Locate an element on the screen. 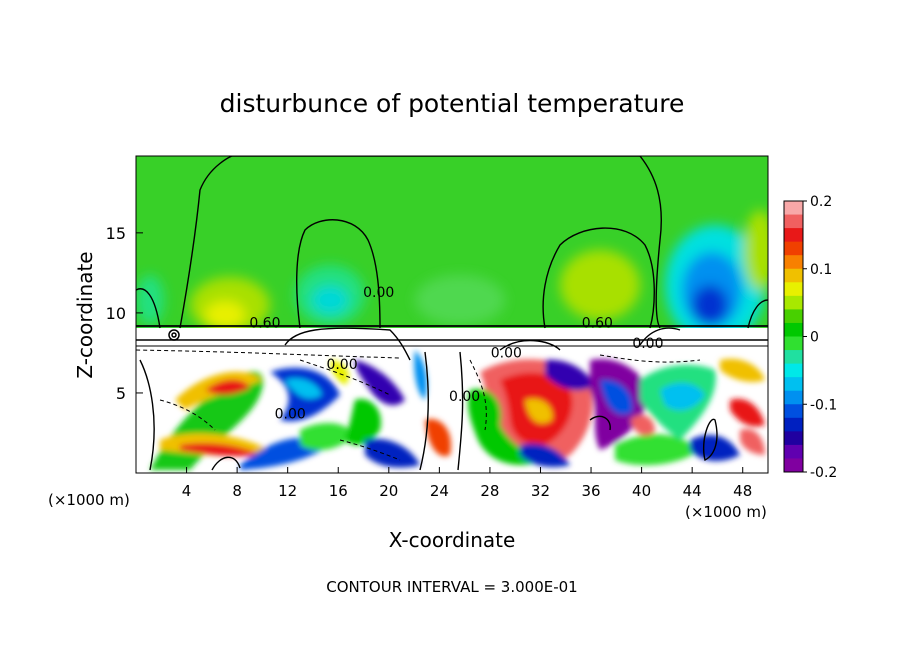  y-unit-label: (×1000 m) is located at coordinates (726, 512).